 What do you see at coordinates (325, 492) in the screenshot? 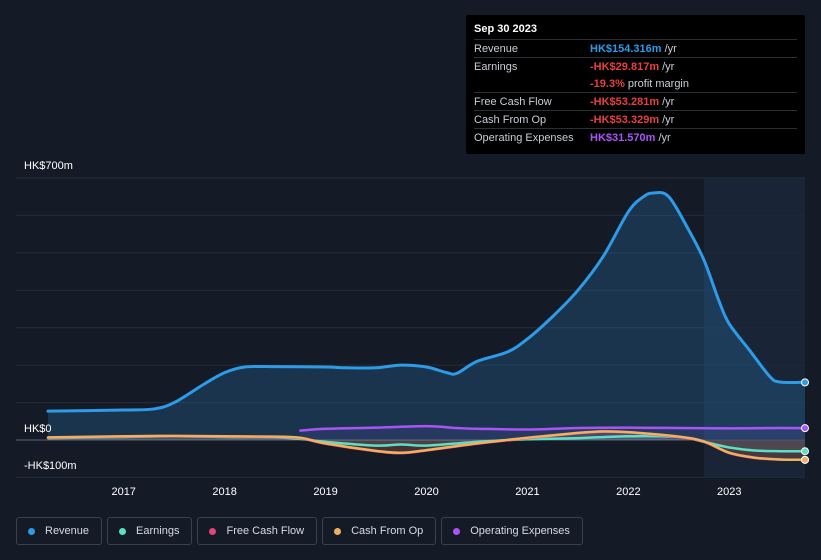
I see `x-tick-label: 2019` at bounding box center [325, 492].